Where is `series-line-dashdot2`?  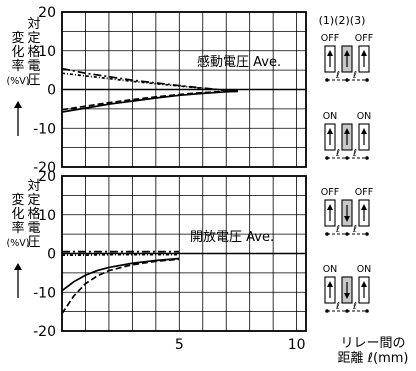 series-line-dashdot2 is located at coordinates (150, 82).